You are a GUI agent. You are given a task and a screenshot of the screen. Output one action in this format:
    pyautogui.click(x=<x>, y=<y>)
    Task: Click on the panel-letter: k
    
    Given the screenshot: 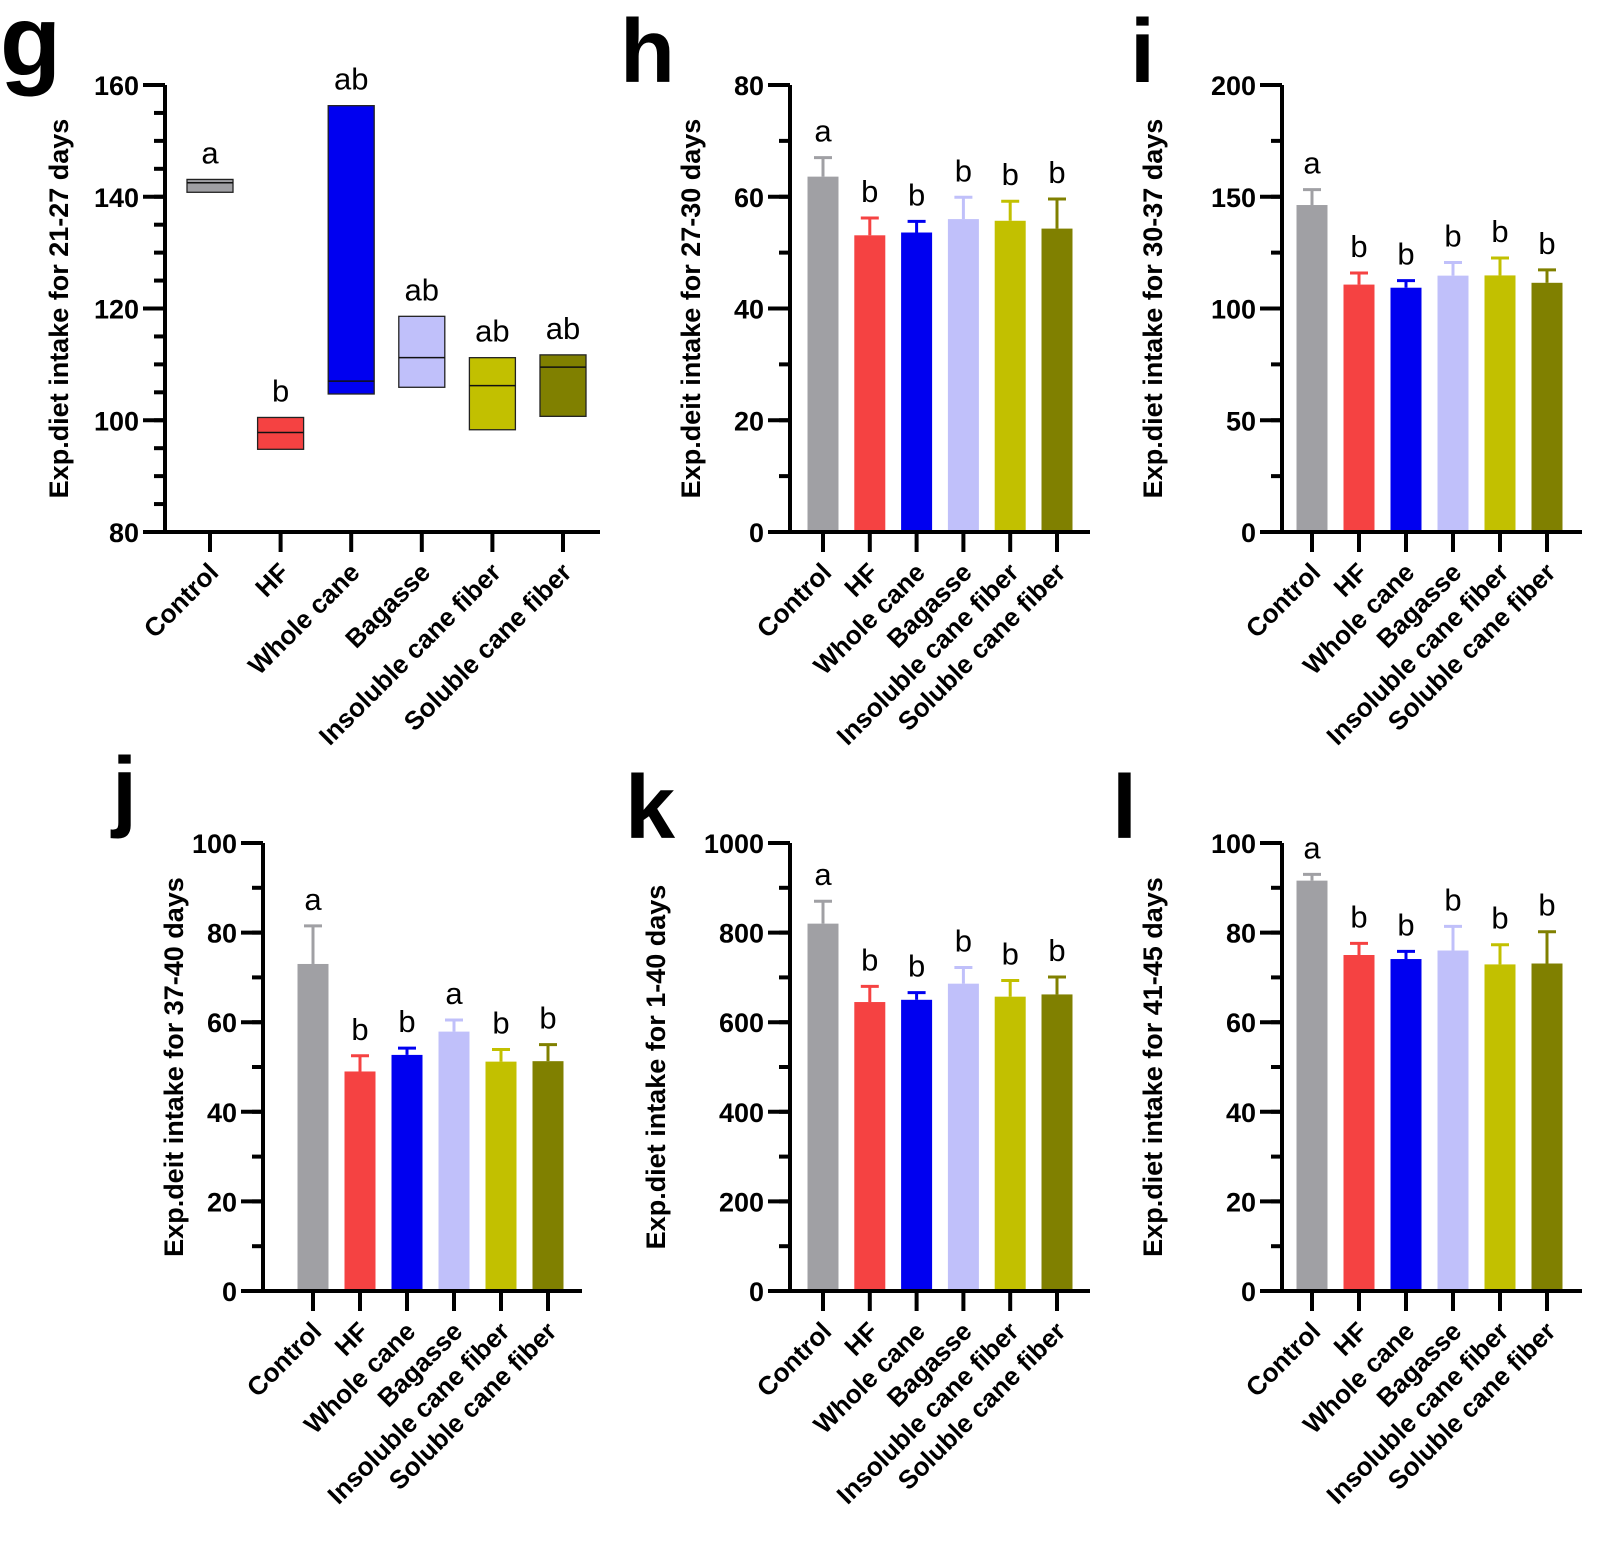 What is the action you would take?
    pyautogui.click(x=650, y=808)
    